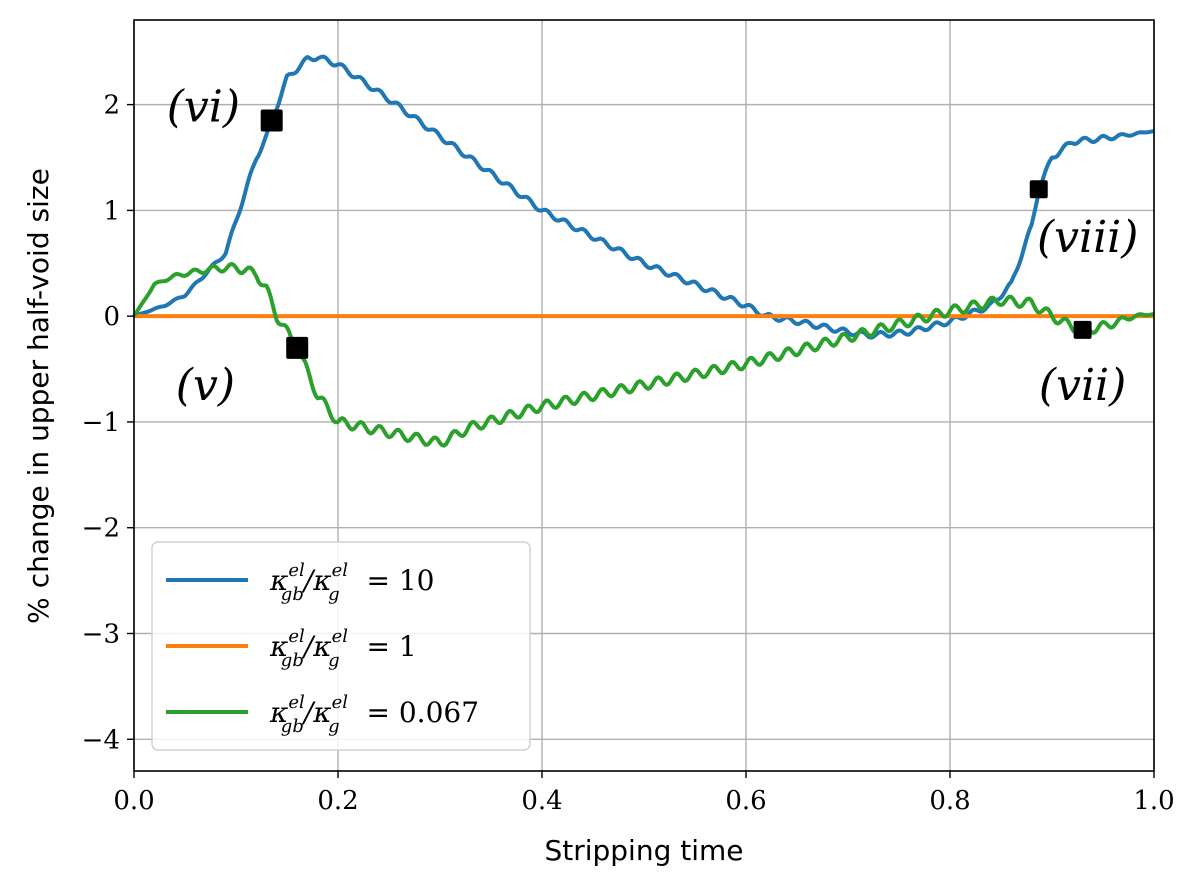 The width and height of the screenshot is (1196, 887). I want to click on legend-entry: κel gb/κel g = 1, so click(343, 648).